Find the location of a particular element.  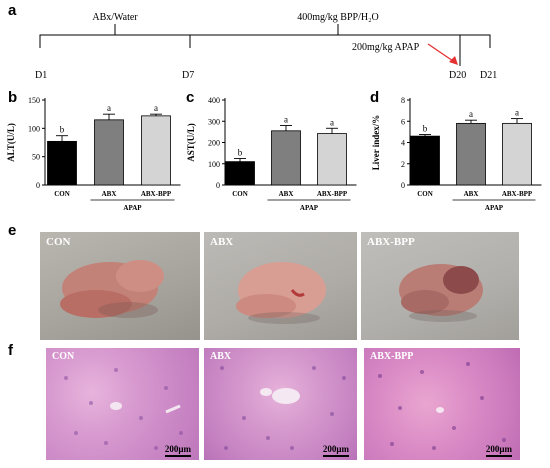

histology-texture-abx-bpp is located at coordinates (442, 406).